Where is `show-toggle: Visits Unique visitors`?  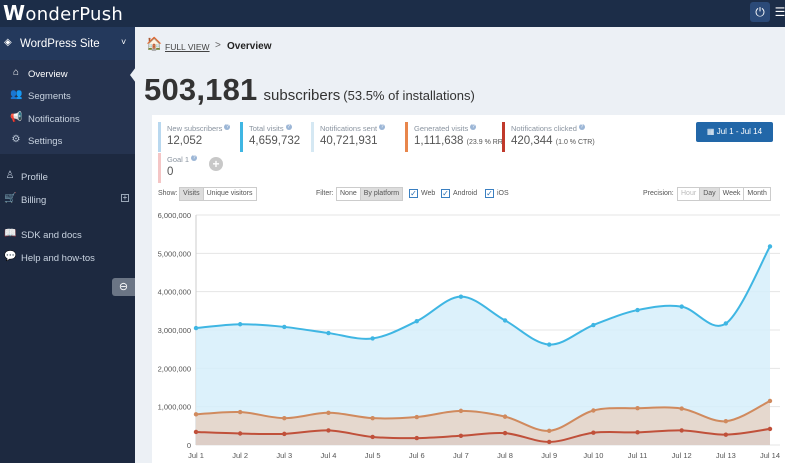 show-toggle: Visits Unique visitors is located at coordinates (218, 194).